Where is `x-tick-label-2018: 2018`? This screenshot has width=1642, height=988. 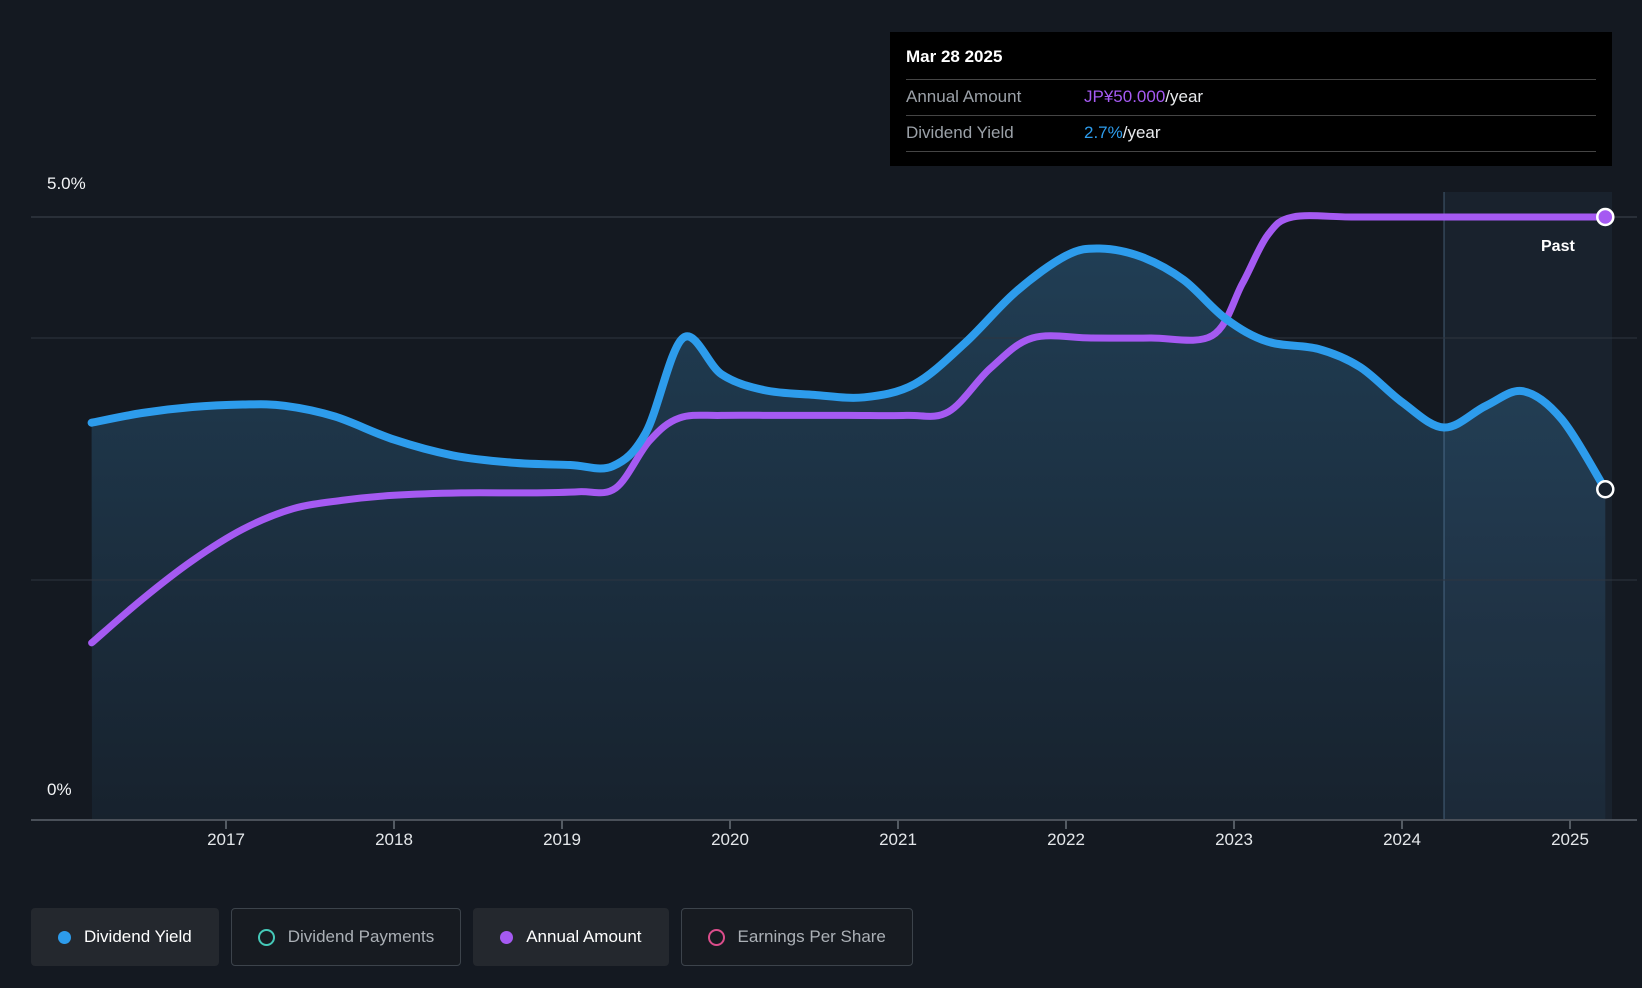
x-tick-label-2018: 2018 is located at coordinates (394, 839).